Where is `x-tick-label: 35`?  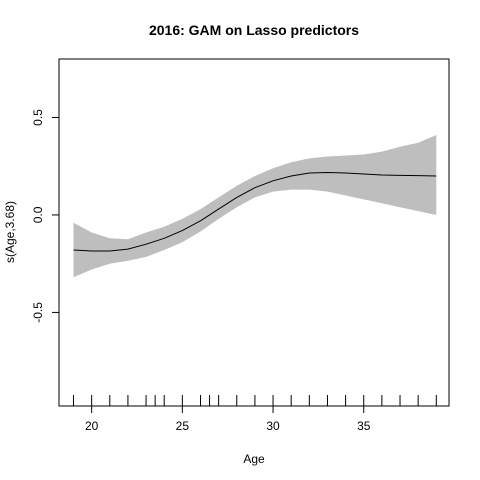
x-tick-label: 35 is located at coordinates (364, 426).